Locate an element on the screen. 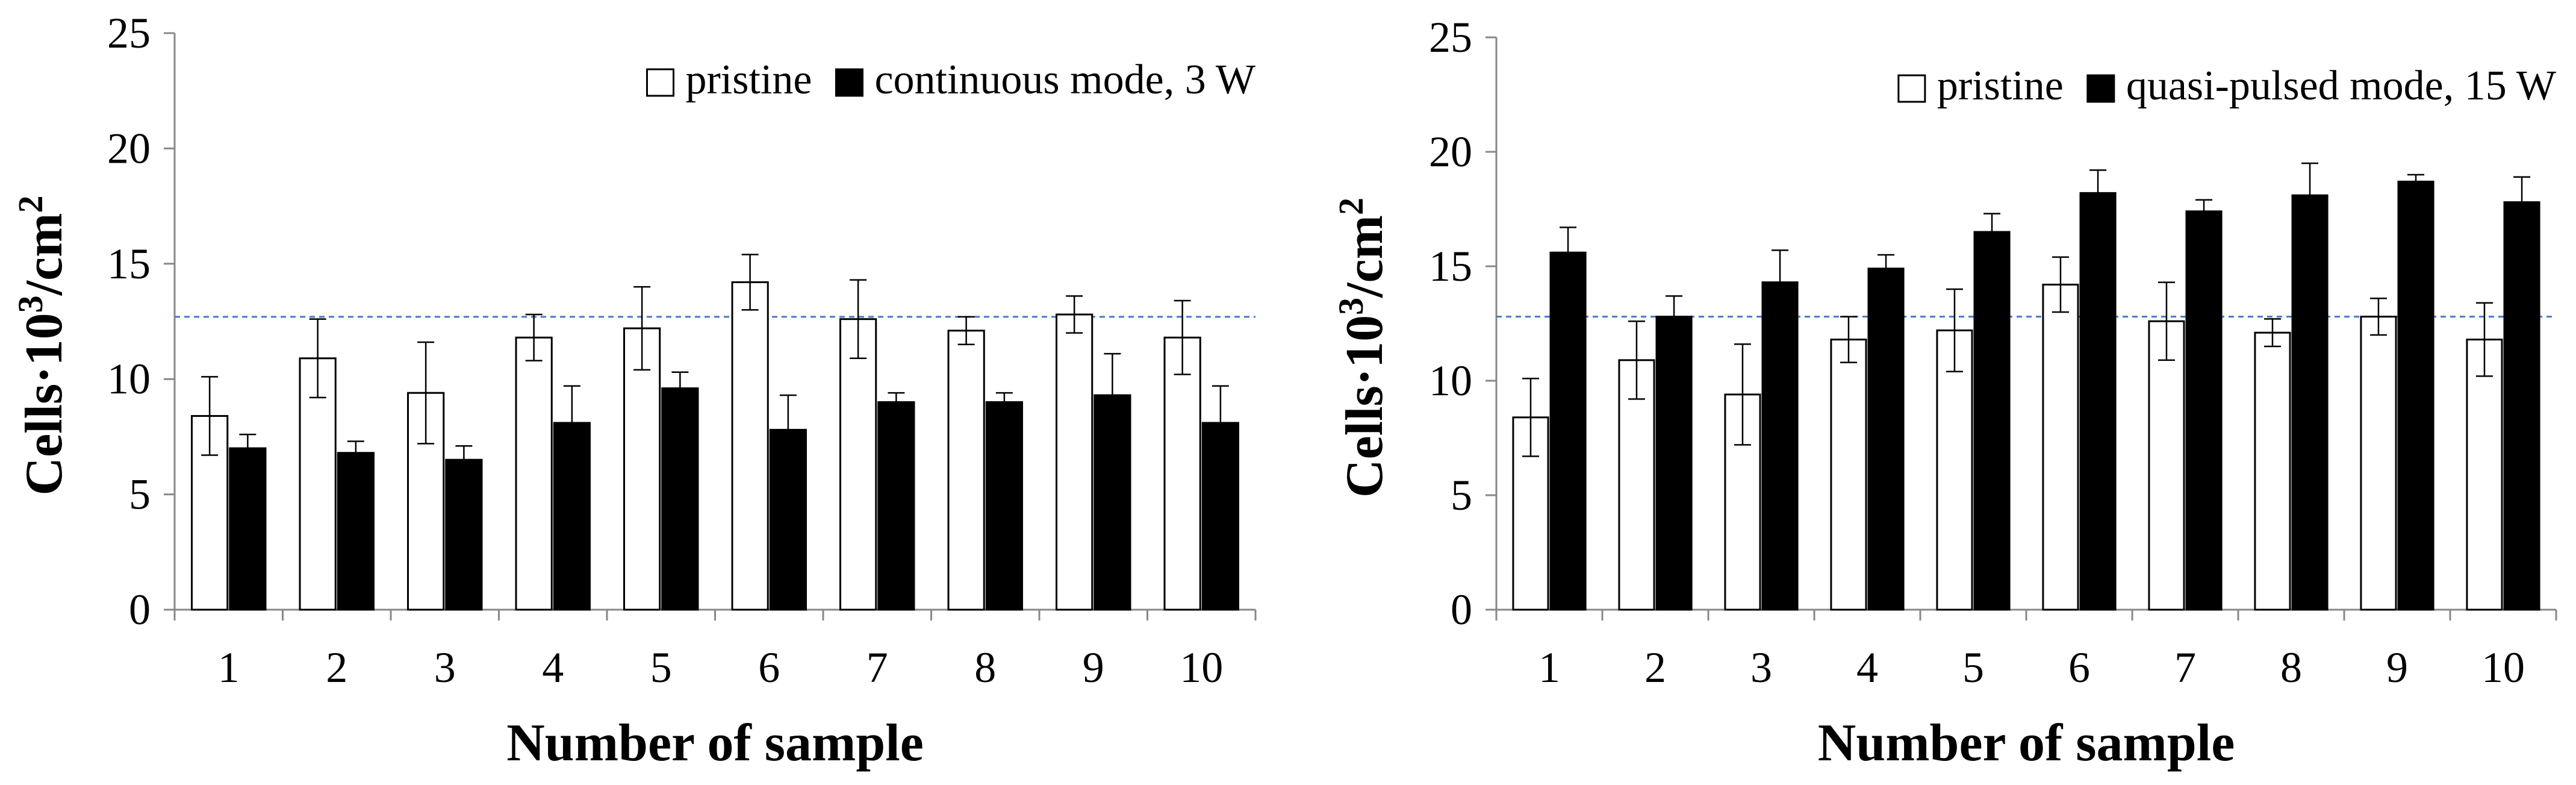 Image resolution: width=2576 pixels, height=785 pixels. legend-label-2: continuous mode, 3 W is located at coordinates (1065, 80).